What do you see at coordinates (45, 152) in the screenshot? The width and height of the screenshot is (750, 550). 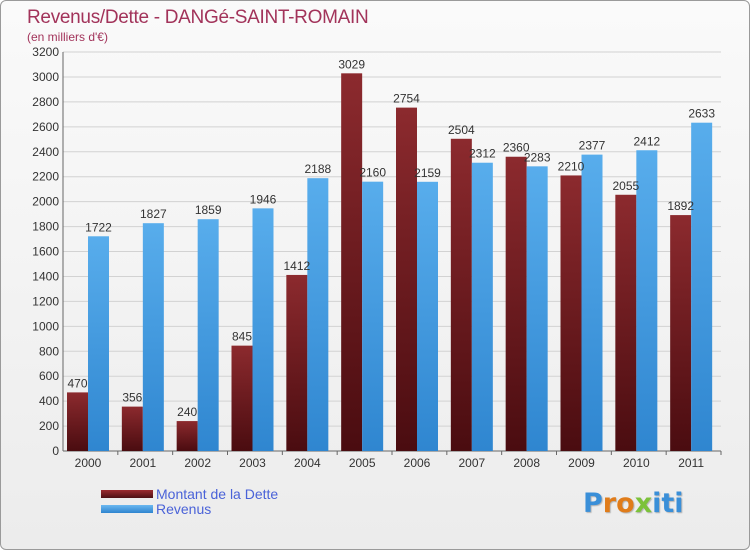 I see `y-tick-label: 2400` at bounding box center [45, 152].